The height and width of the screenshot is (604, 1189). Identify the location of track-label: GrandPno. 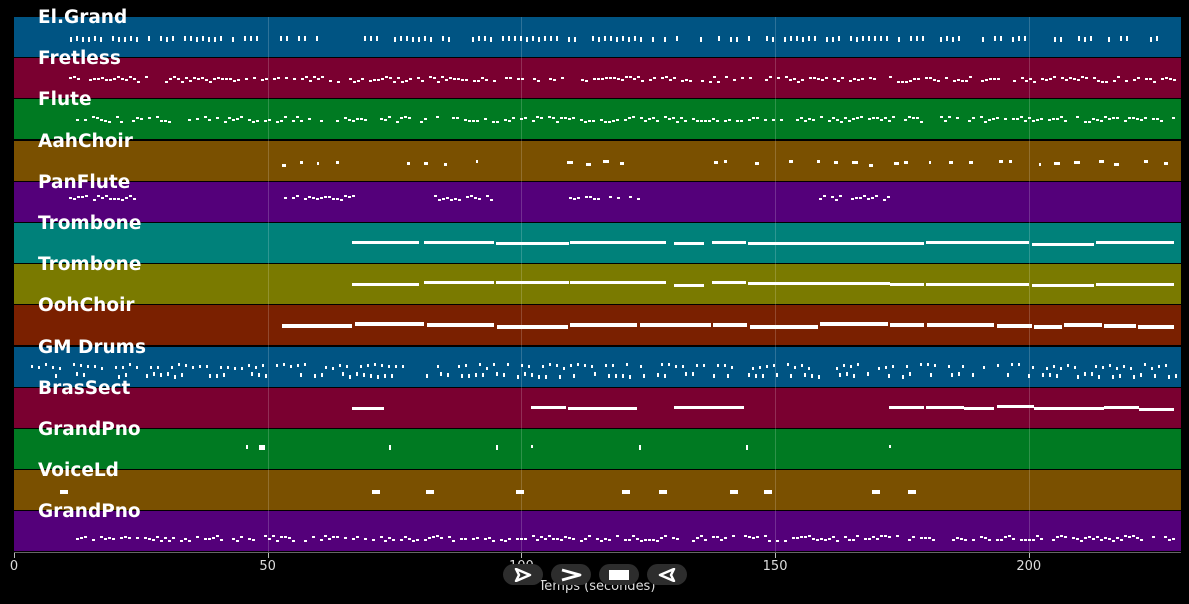
(89, 511).